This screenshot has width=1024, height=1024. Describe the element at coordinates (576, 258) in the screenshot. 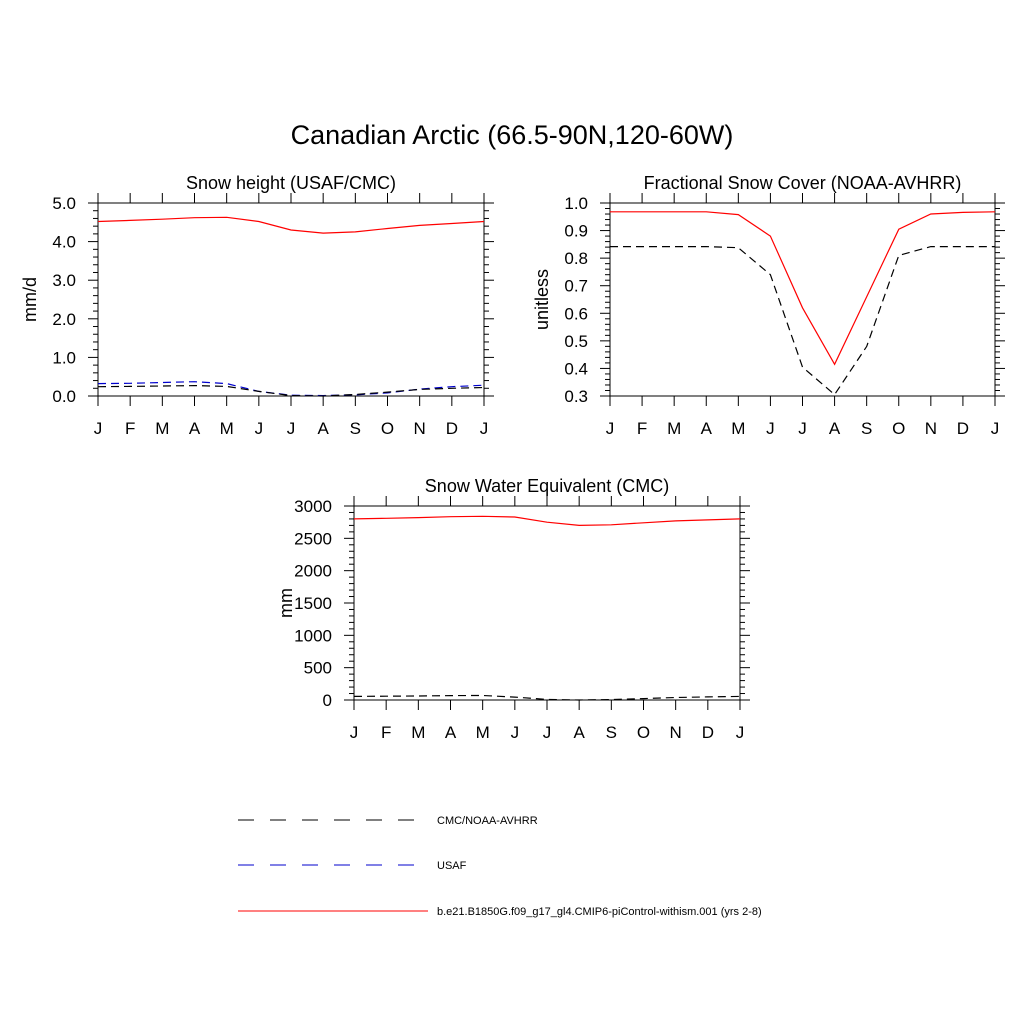

I see `y-tick-label: 0.8` at that location.